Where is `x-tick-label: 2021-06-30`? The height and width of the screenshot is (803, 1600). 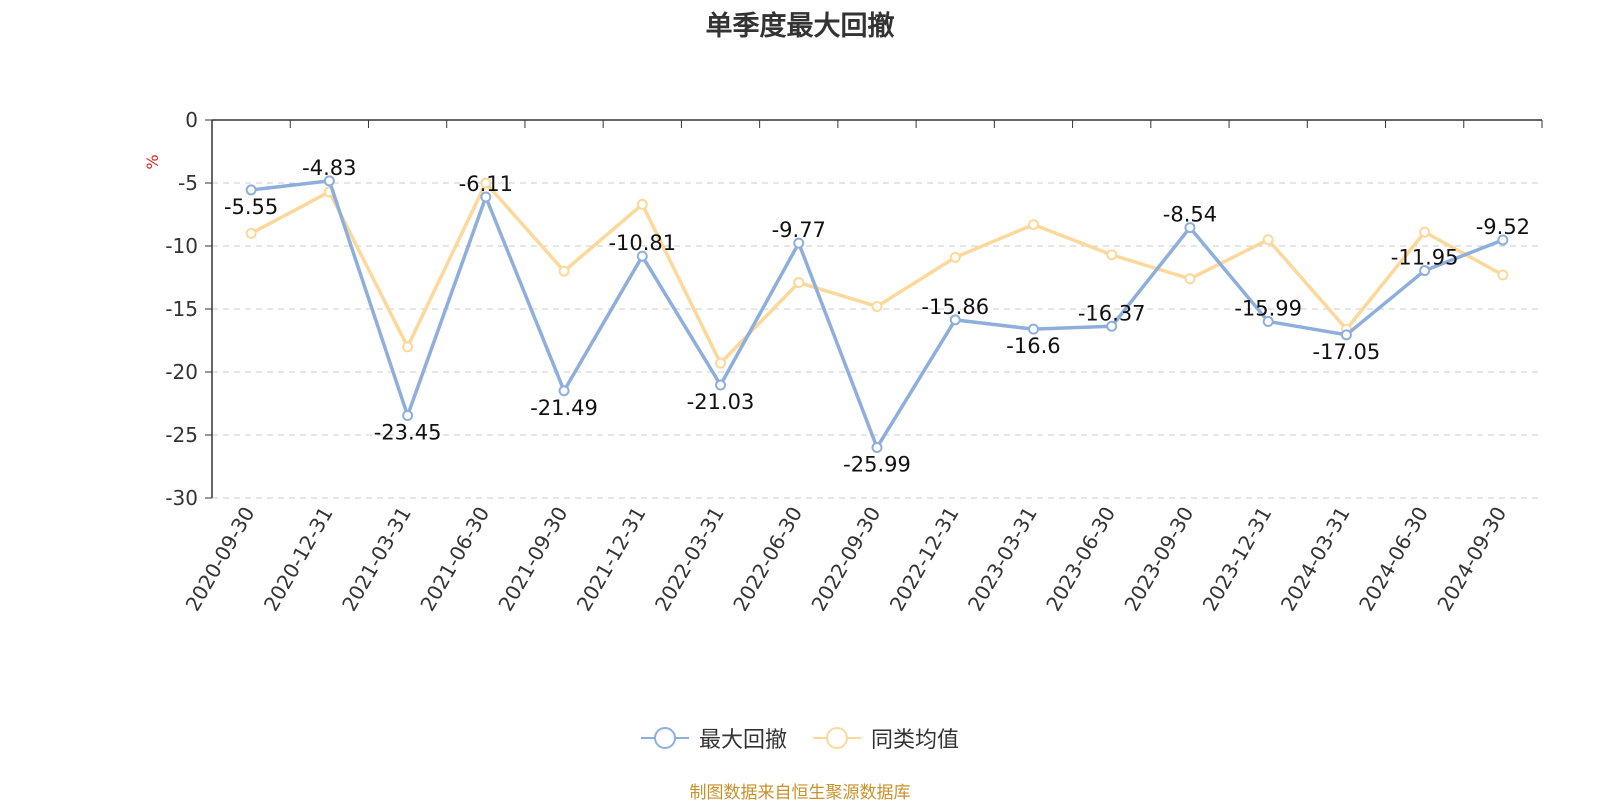 x-tick-label: 2021-06-30 is located at coordinates (454, 558).